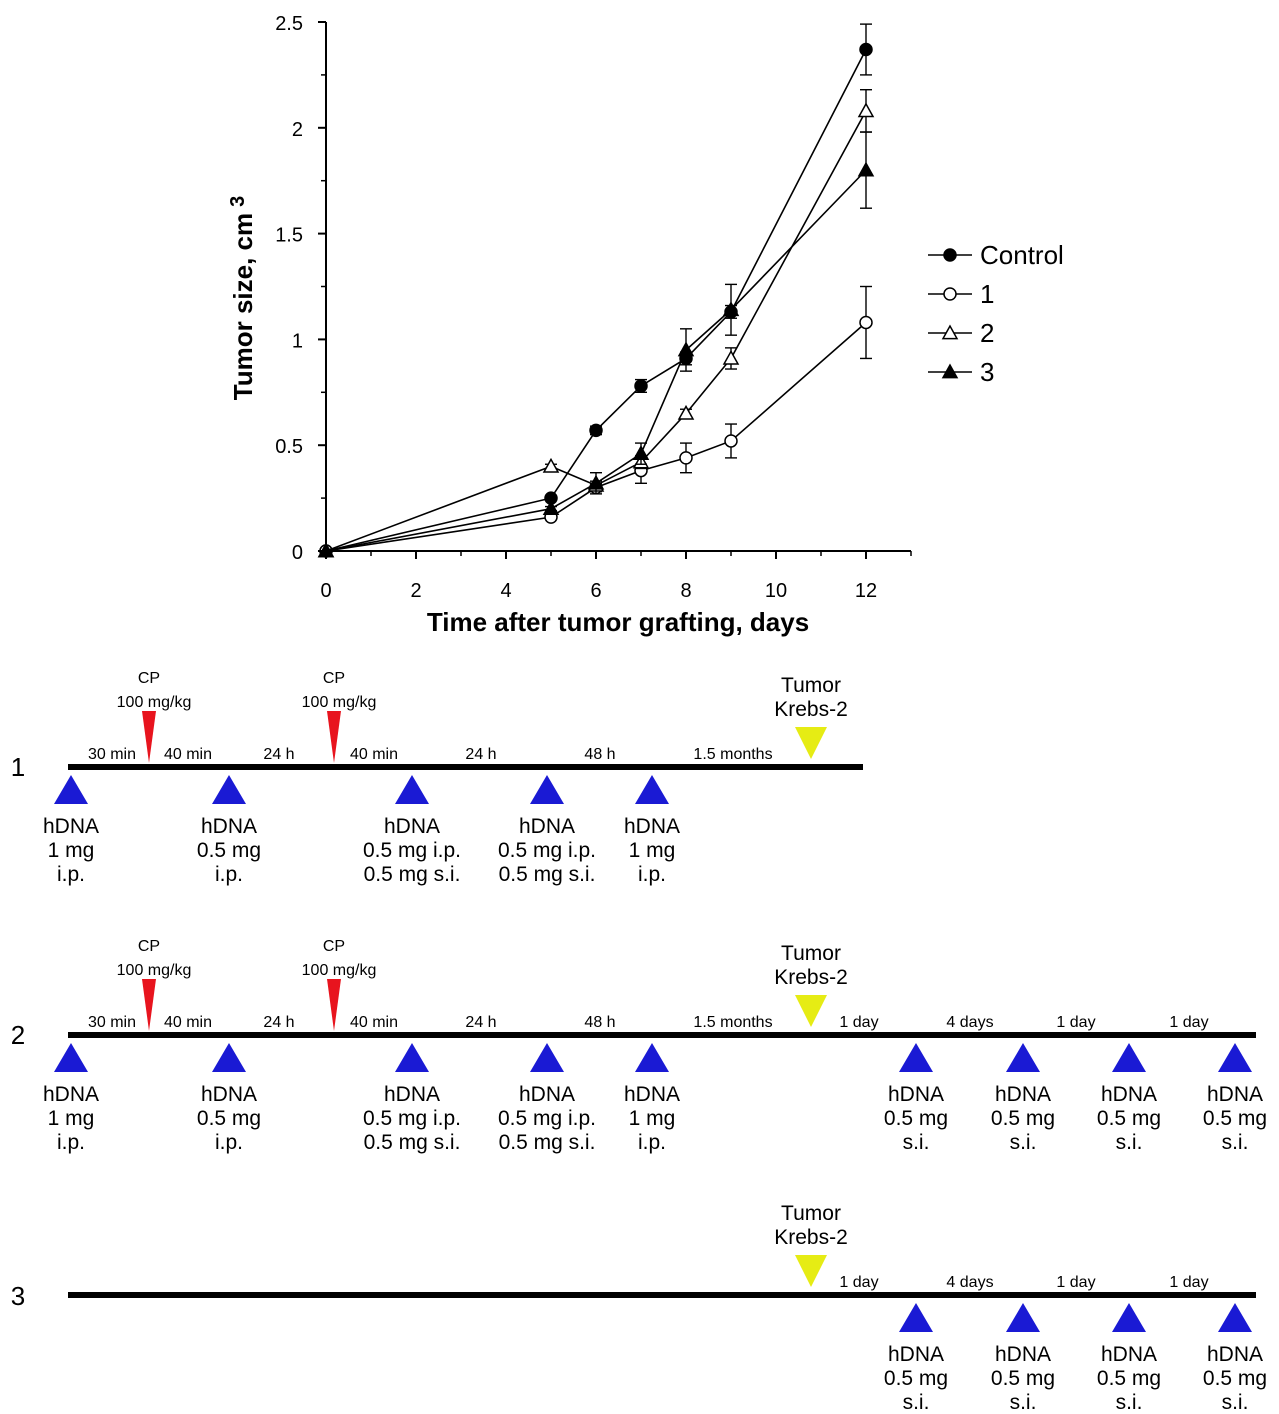 The height and width of the screenshot is (1414, 1279). What do you see at coordinates (18, 767) in the screenshot?
I see `protocol-label: 1` at bounding box center [18, 767].